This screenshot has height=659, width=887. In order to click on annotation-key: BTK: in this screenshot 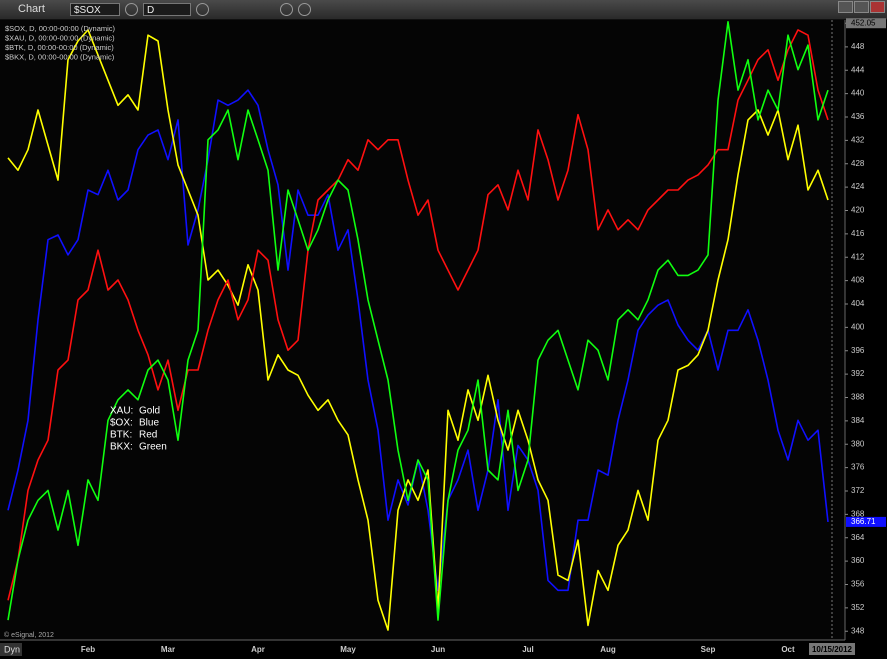, I will do `click(121, 435)`.